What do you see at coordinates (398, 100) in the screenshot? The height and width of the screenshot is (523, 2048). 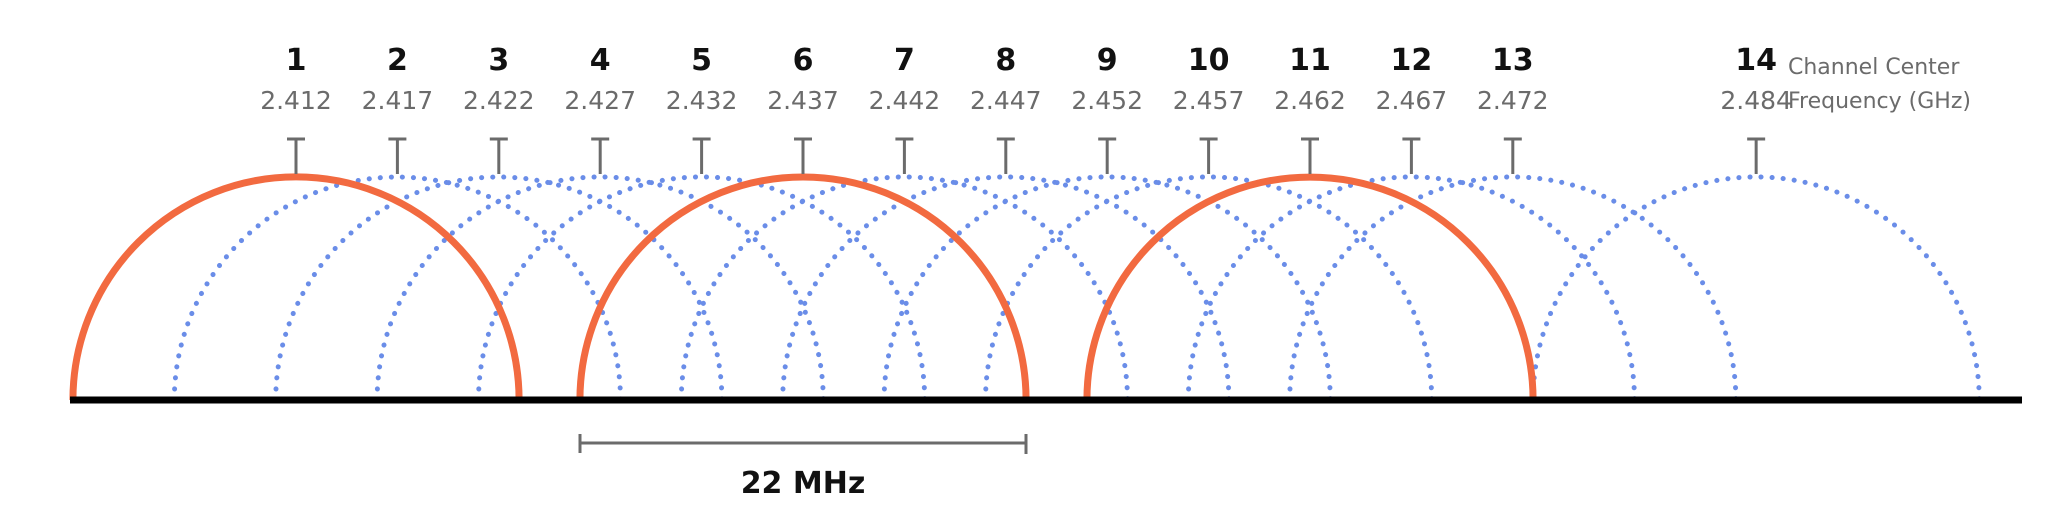 I see `channel-frequency: 2.417` at bounding box center [398, 100].